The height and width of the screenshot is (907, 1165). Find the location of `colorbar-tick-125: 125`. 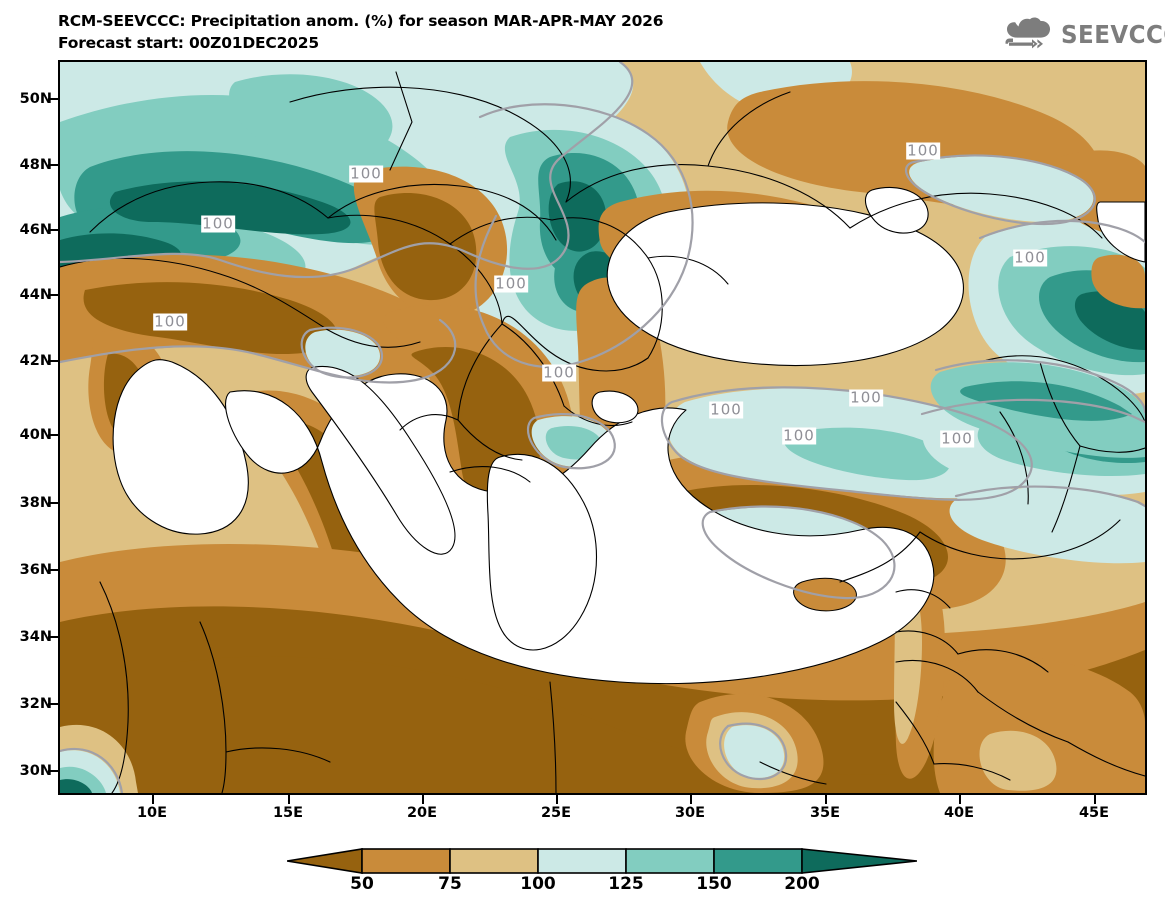

colorbar-tick-125: 125 is located at coordinates (626, 884).